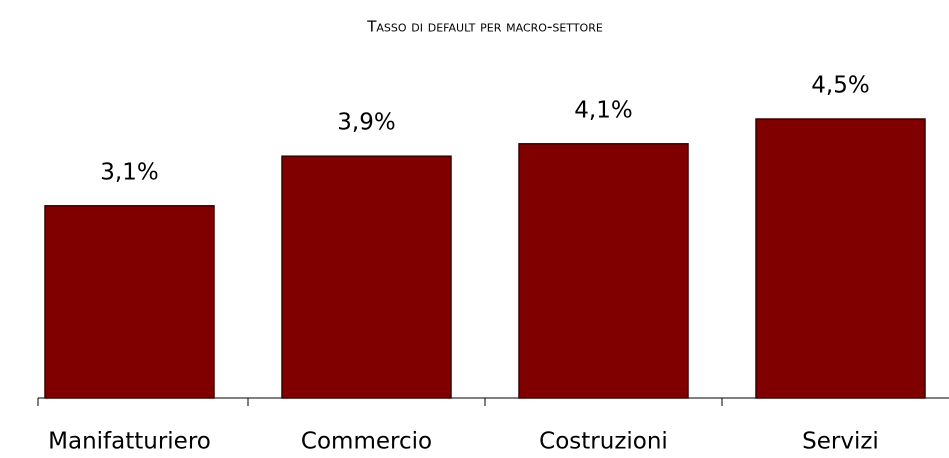 Image resolution: width=949 pixels, height=458 pixels. Describe the element at coordinates (366, 123) in the screenshot. I see `value-label: 3,9%` at that location.